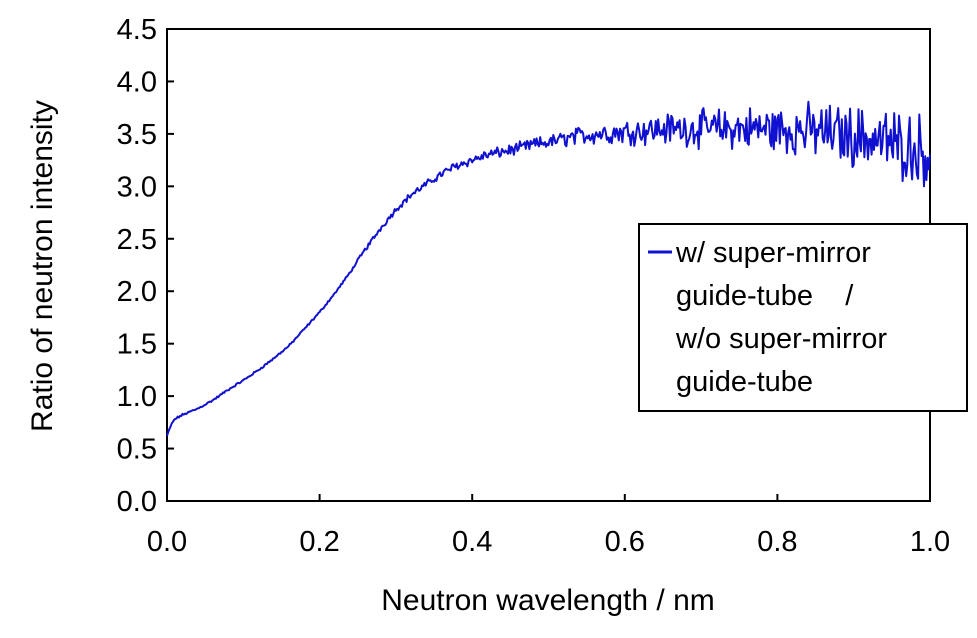  I want to click on y-tick-label: 2.5, so click(137, 240).